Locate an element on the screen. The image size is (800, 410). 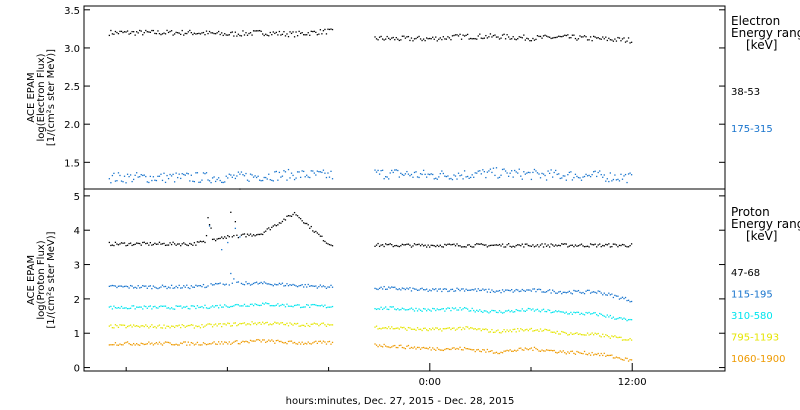
y-tick-label: 1 is located at coordinates (77, 334).